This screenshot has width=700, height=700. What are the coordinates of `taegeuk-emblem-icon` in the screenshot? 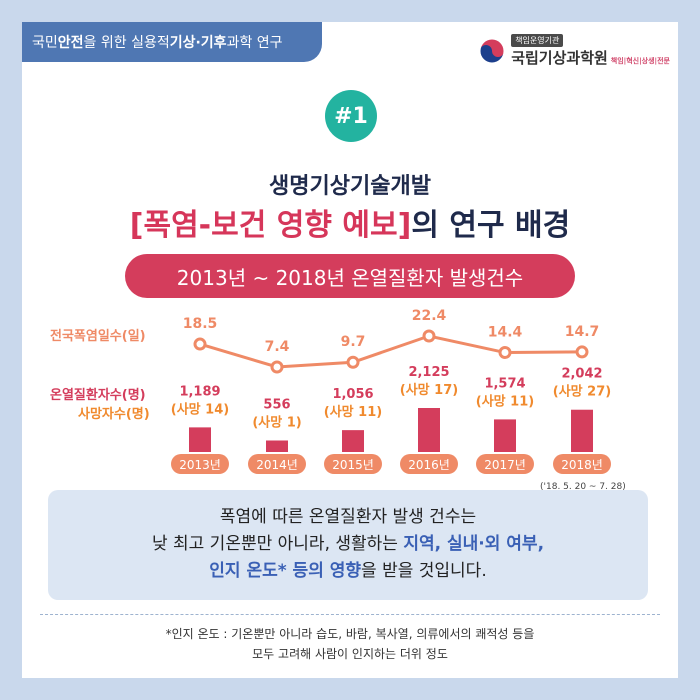 It's located at (492, 51).